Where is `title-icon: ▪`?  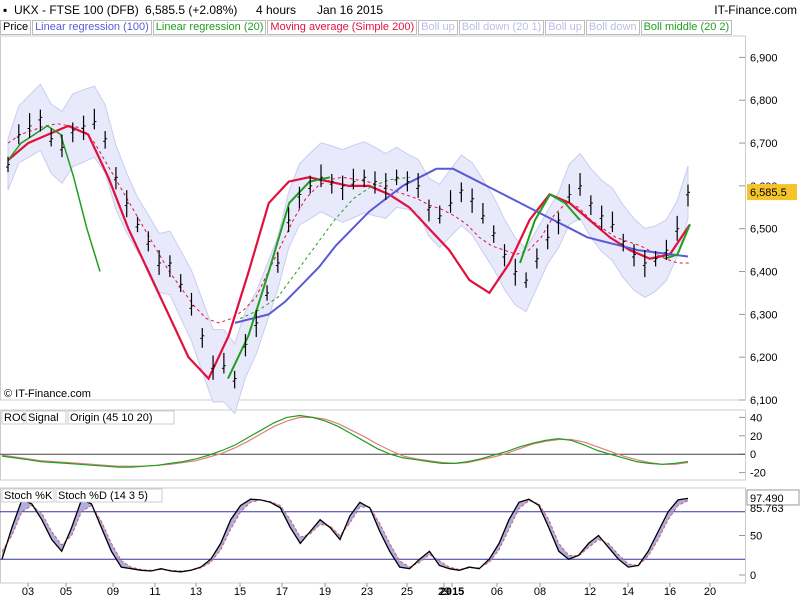 title-icon: ▪ is located at coordinates (5, 10).